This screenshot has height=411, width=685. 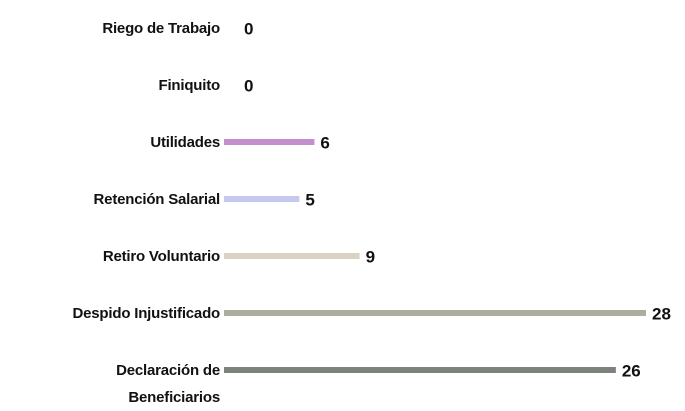 I want to click on value-label: 28, so click(x=661, y=313).